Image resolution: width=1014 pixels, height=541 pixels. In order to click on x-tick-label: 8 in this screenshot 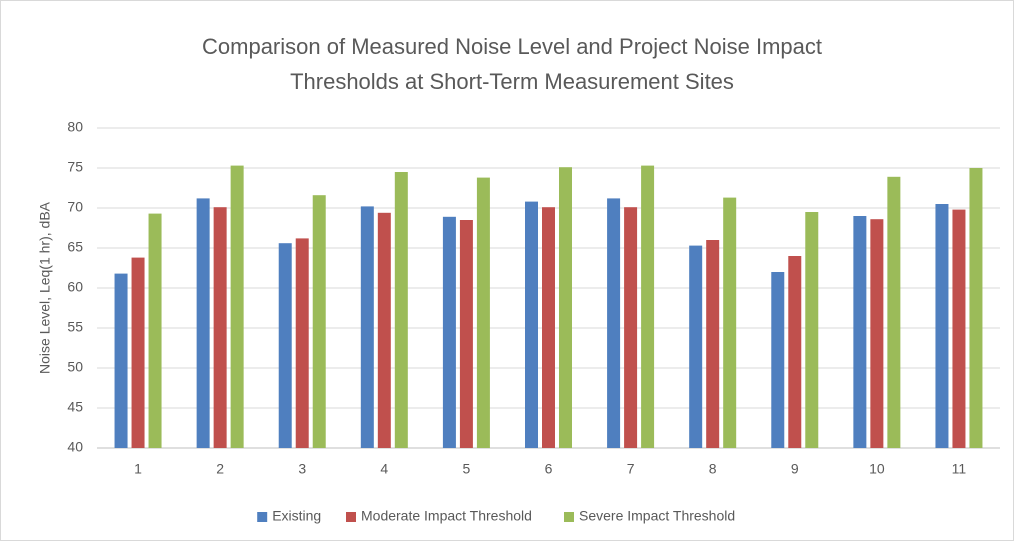, I will do `click(713, 469)`.